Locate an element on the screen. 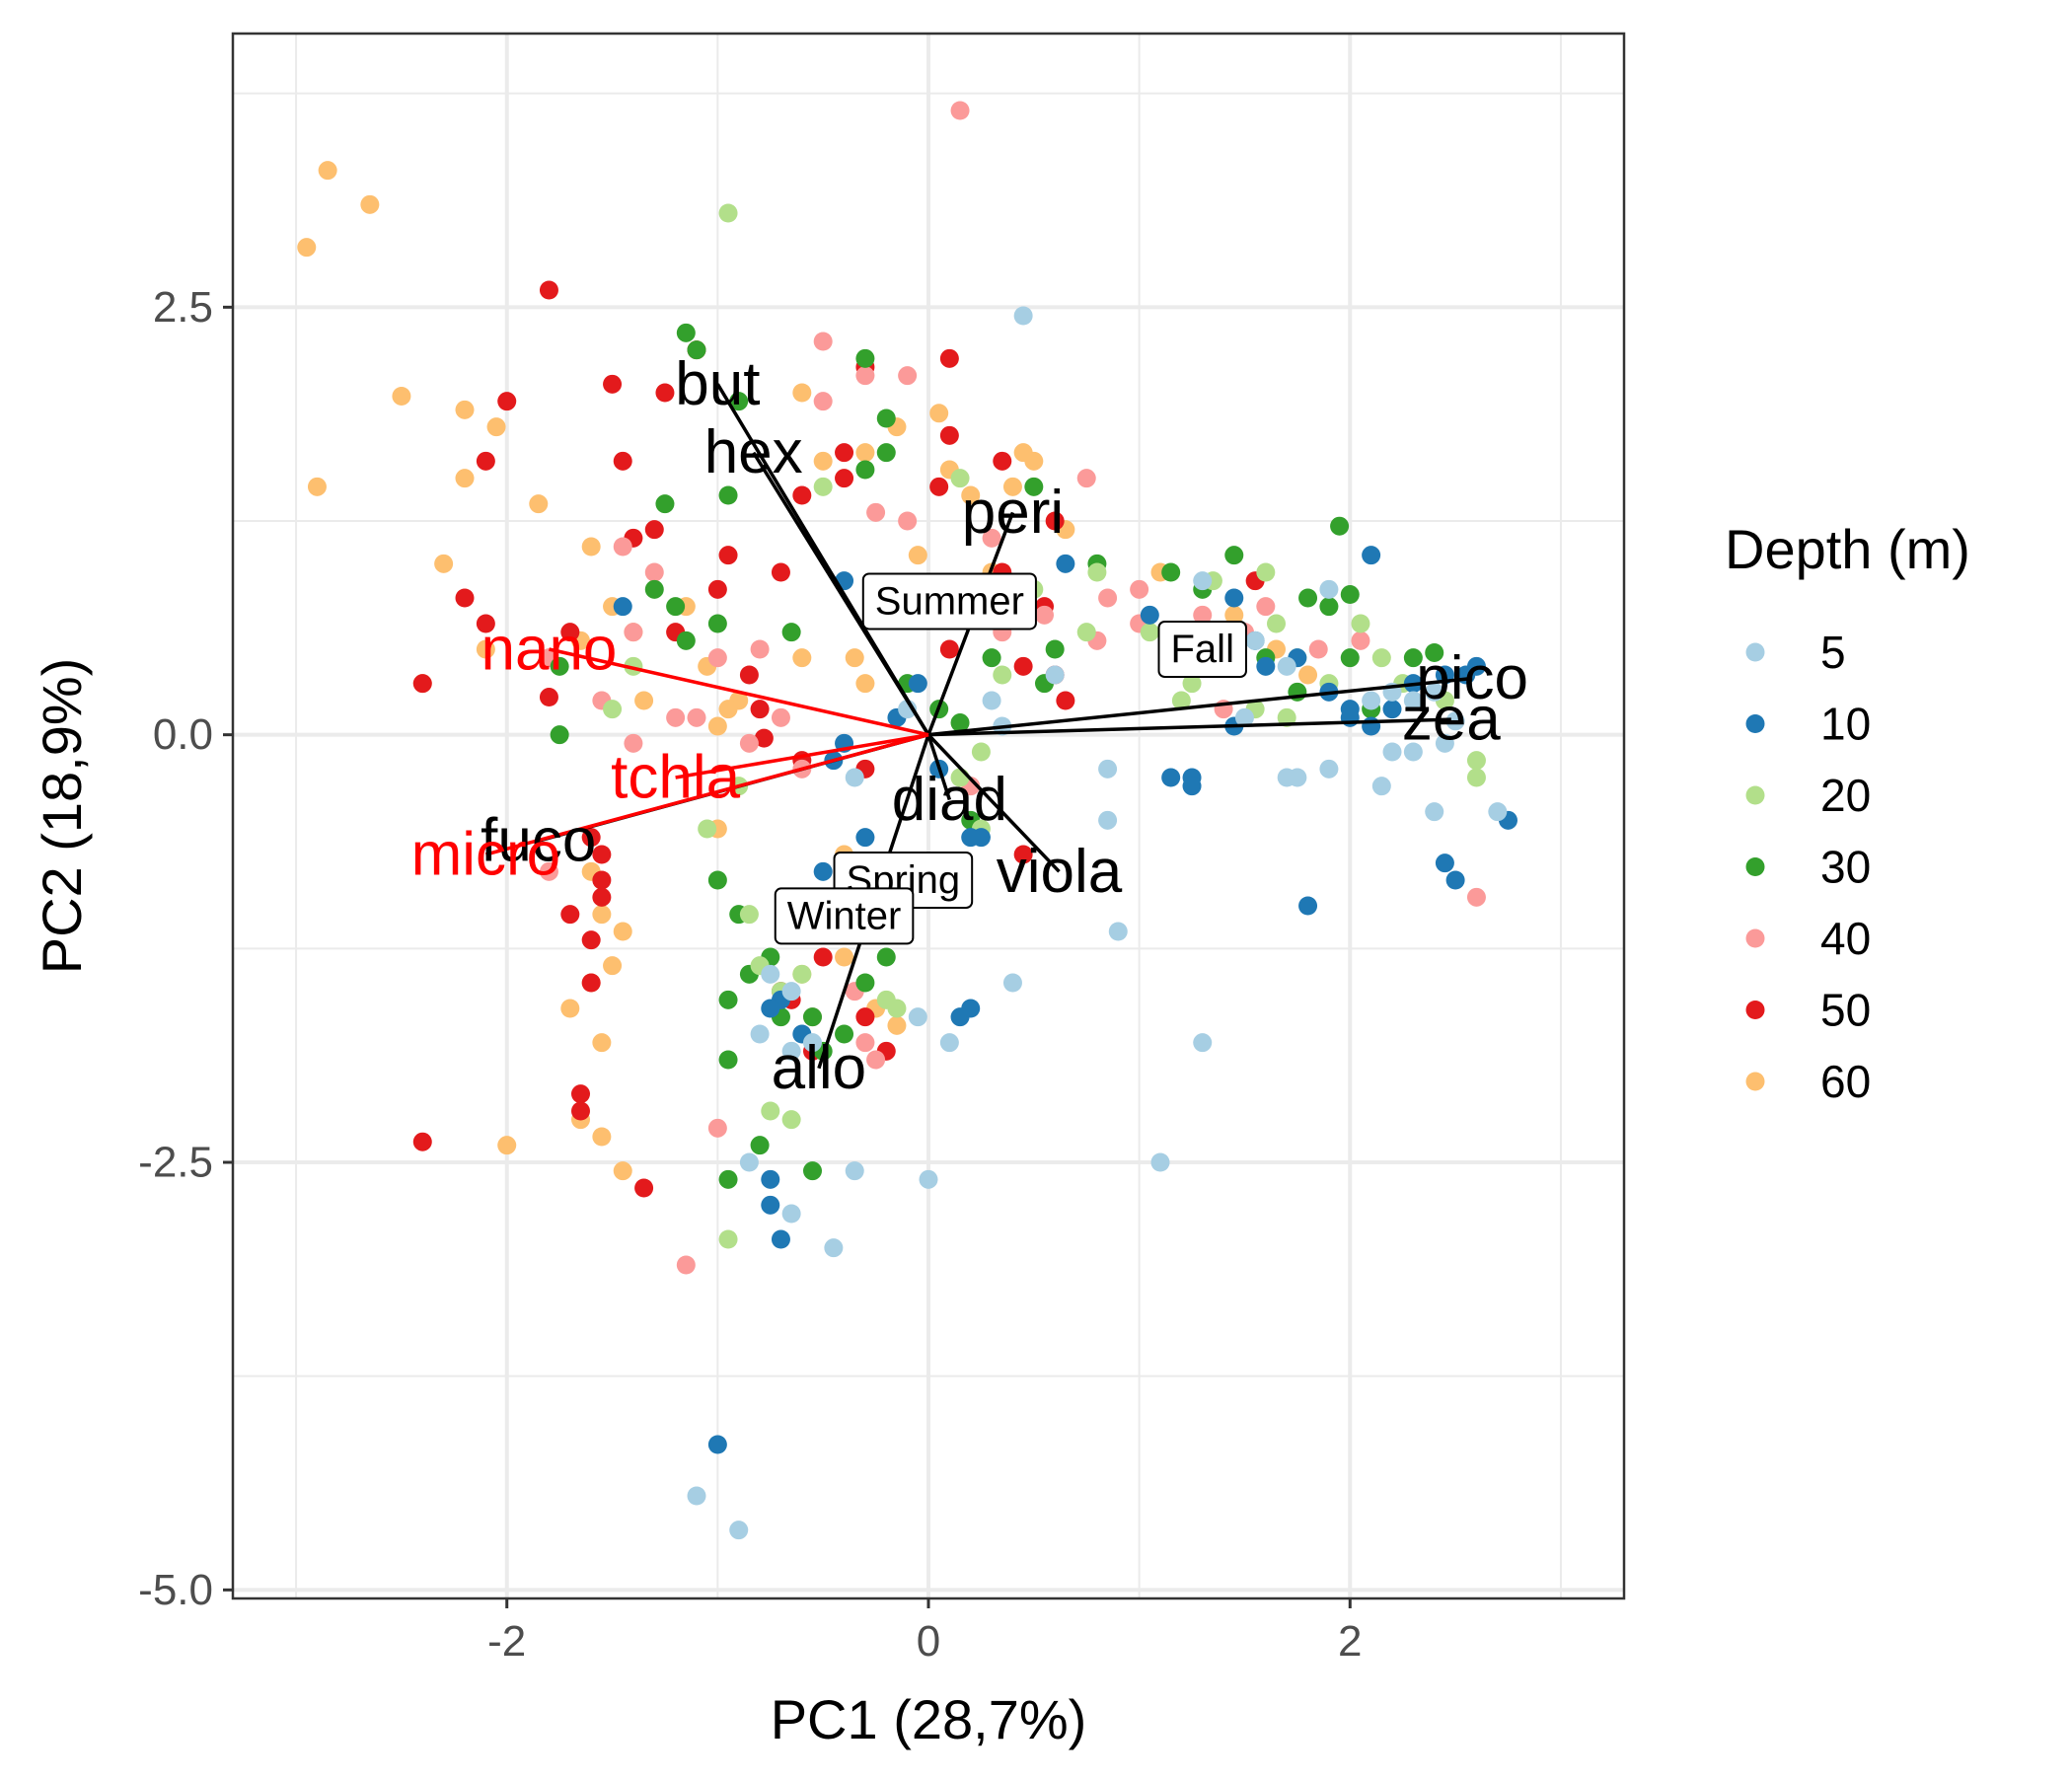 This screenshot has height=1781, width=2072. loading-arrow-zea is located at coordinates (1189, 727).